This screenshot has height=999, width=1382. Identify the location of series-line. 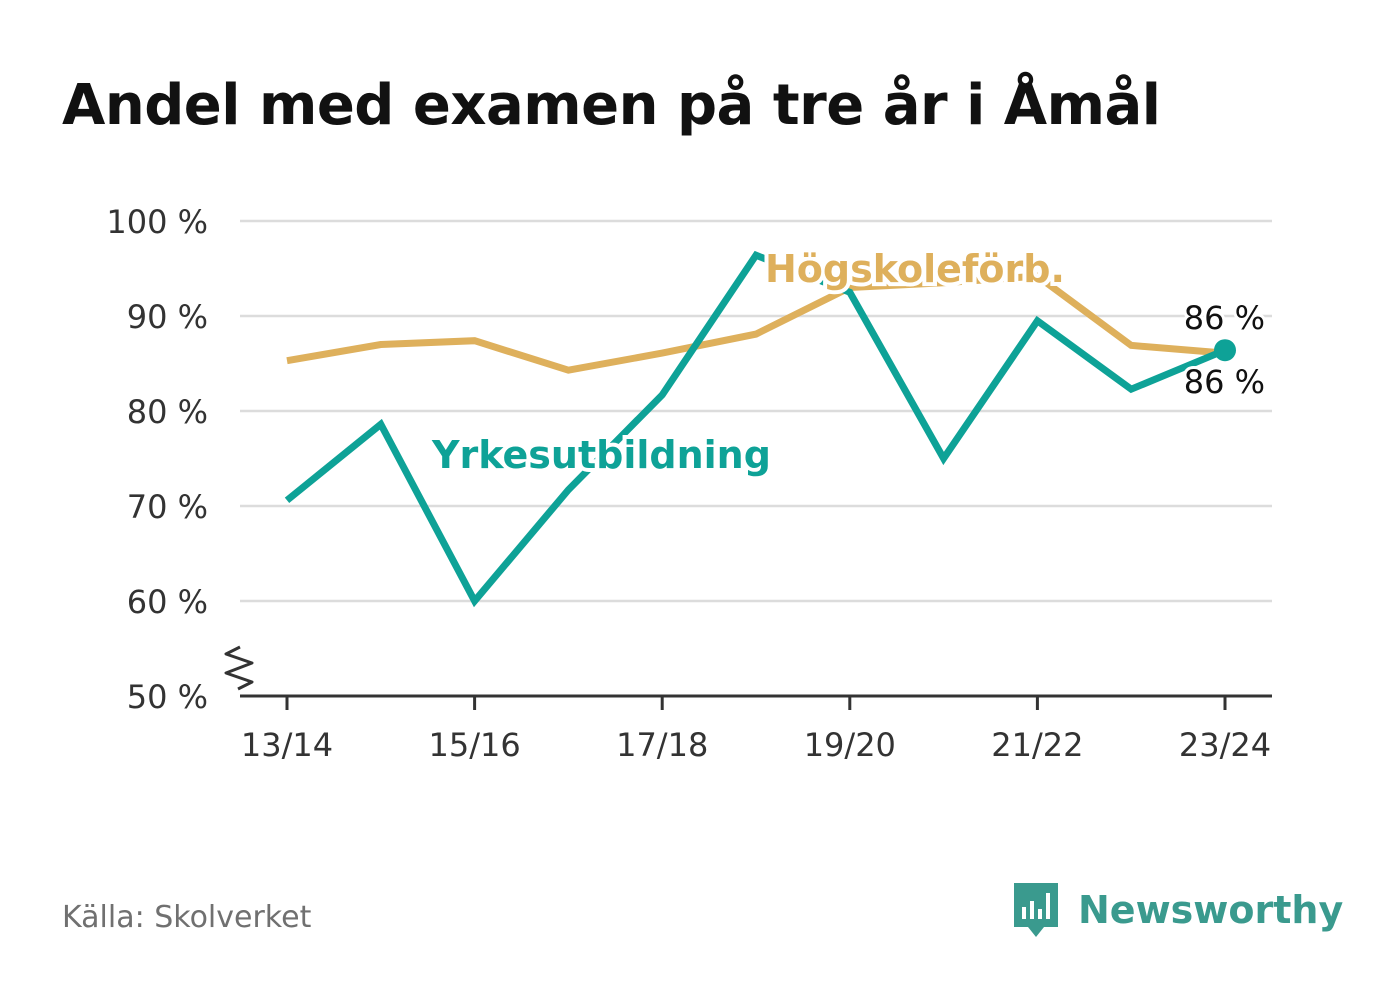
(756, 323).